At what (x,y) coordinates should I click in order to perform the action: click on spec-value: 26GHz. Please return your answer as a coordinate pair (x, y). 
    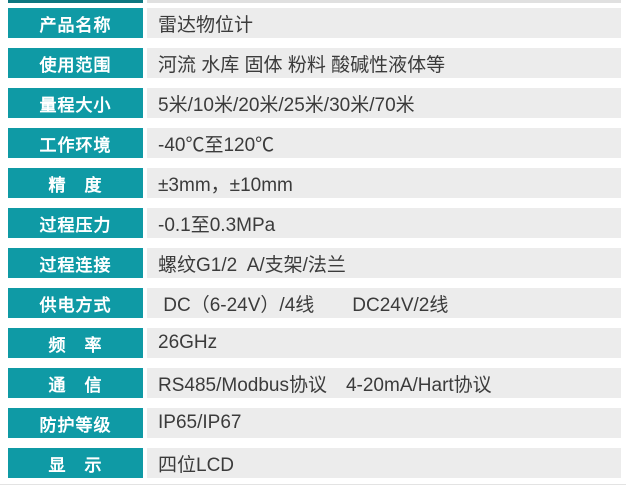
    Looking at the image, I should click on (384, 343).